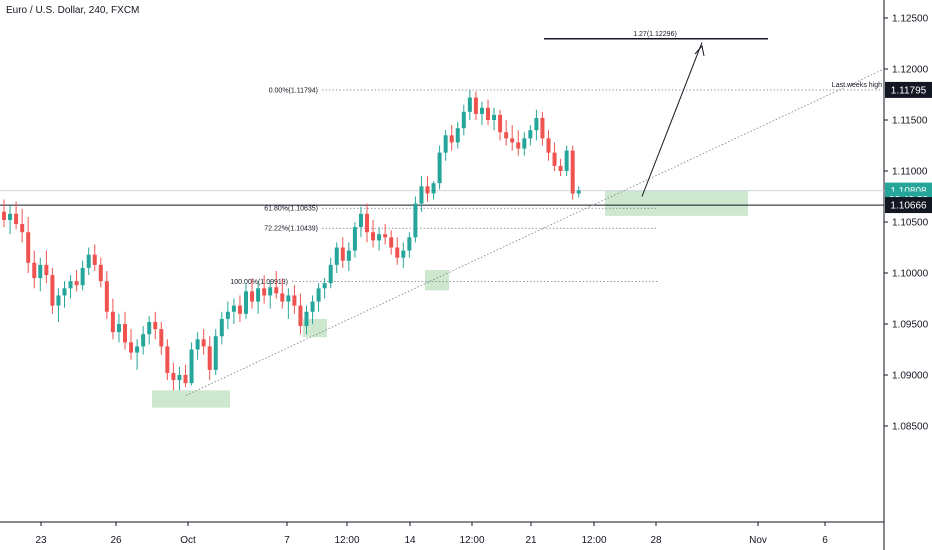 The width and height of the screenshot is (932, 550). What do you see at coordinates (857, 85) in the screenshot?
I see `last-week-high-label: Last weeks high` at bounding box center [857, 85].